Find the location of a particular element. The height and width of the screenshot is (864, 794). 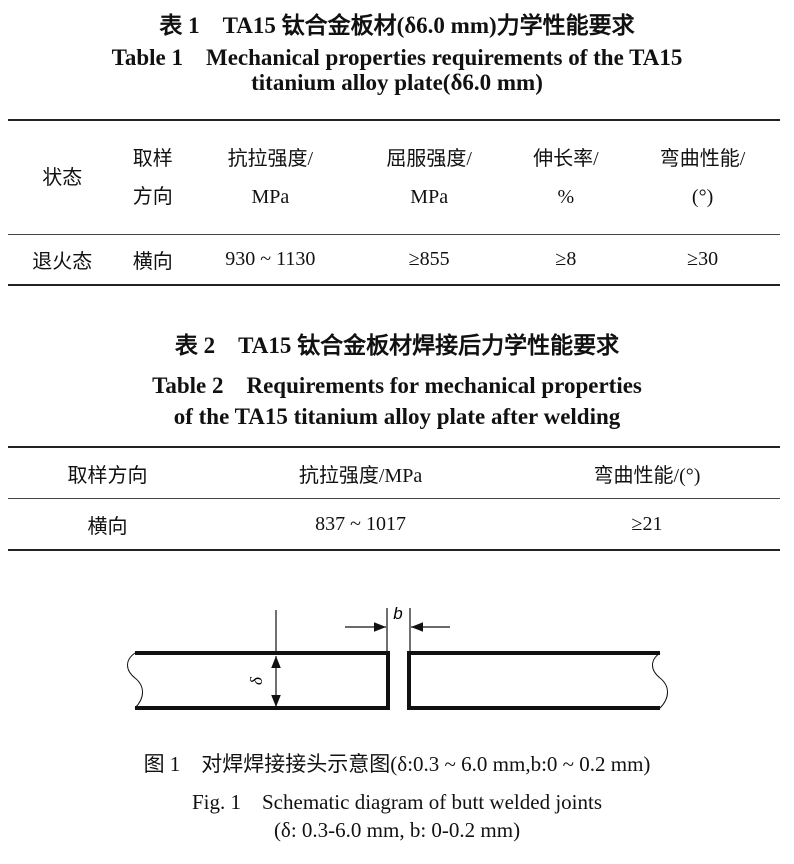

table2-title-cn: 表 2 TA15 钛合金板材焊接后力学性能要求 is located at coordinates (397, 345).